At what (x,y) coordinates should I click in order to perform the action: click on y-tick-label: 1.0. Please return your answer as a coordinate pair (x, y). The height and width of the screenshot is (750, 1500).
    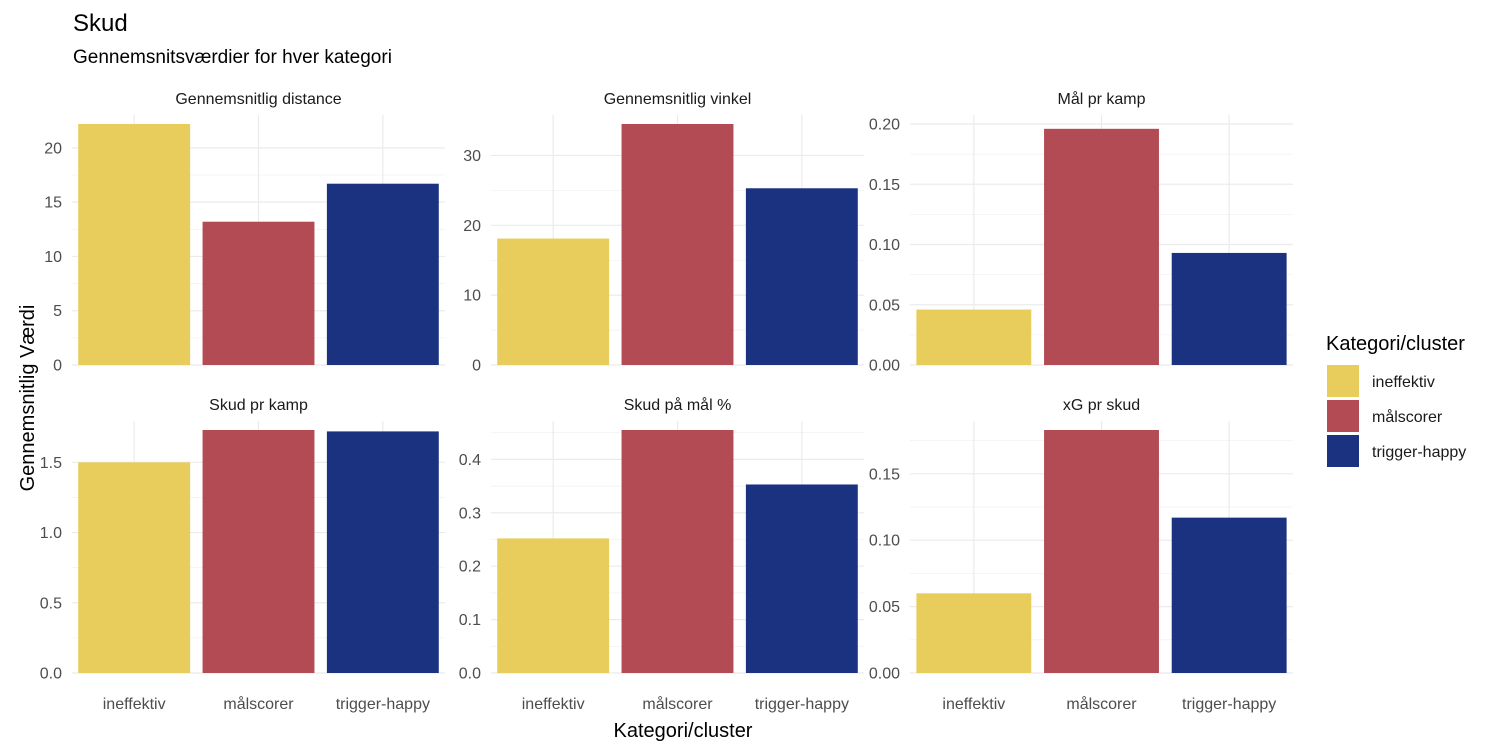
    Looking at the image, I should click on (51, 533).